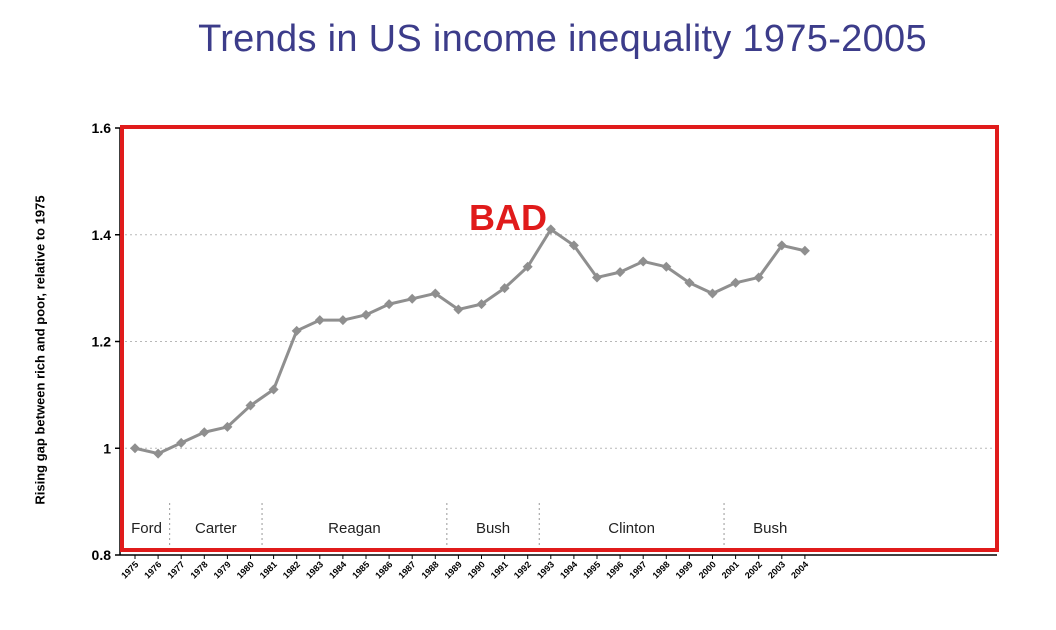  I want to click on x-tick-label: 2001, so click(730, 569).